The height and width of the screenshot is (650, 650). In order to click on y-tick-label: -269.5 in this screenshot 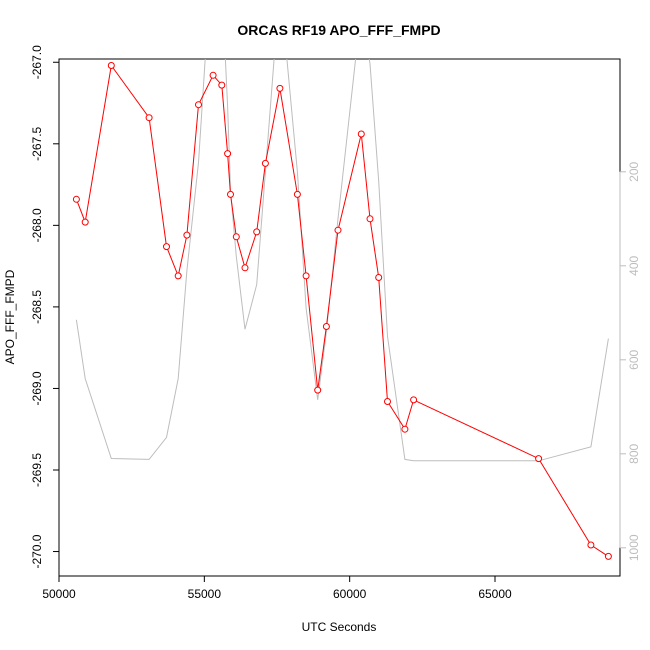, I will do `click(37, 470)`.